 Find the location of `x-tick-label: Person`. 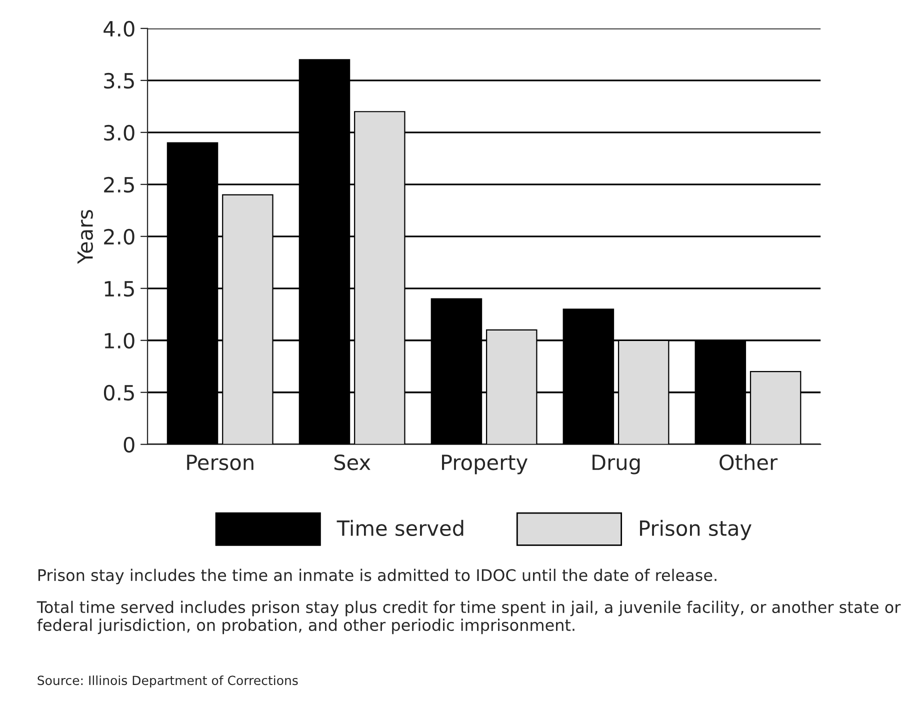

x-tick-label: Person is located at coordinates (220, 462).